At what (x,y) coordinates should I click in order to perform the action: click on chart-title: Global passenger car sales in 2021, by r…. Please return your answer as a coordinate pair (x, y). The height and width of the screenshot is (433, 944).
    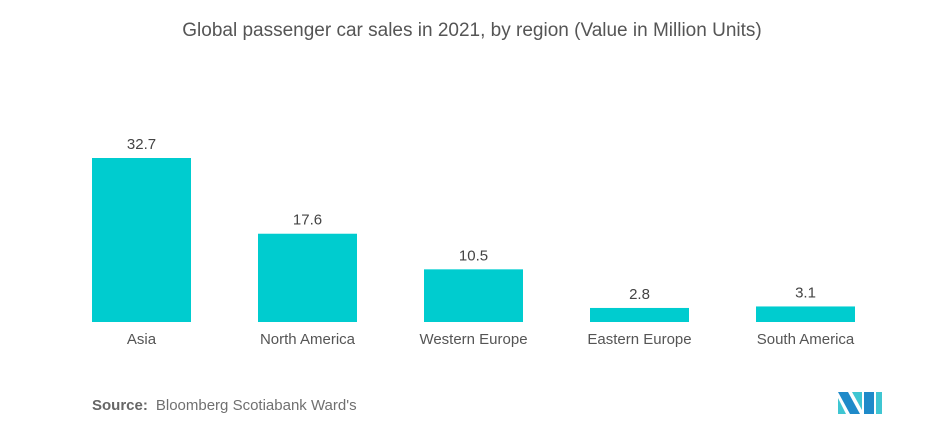
    Looking at the image, I should click on (472, 30).